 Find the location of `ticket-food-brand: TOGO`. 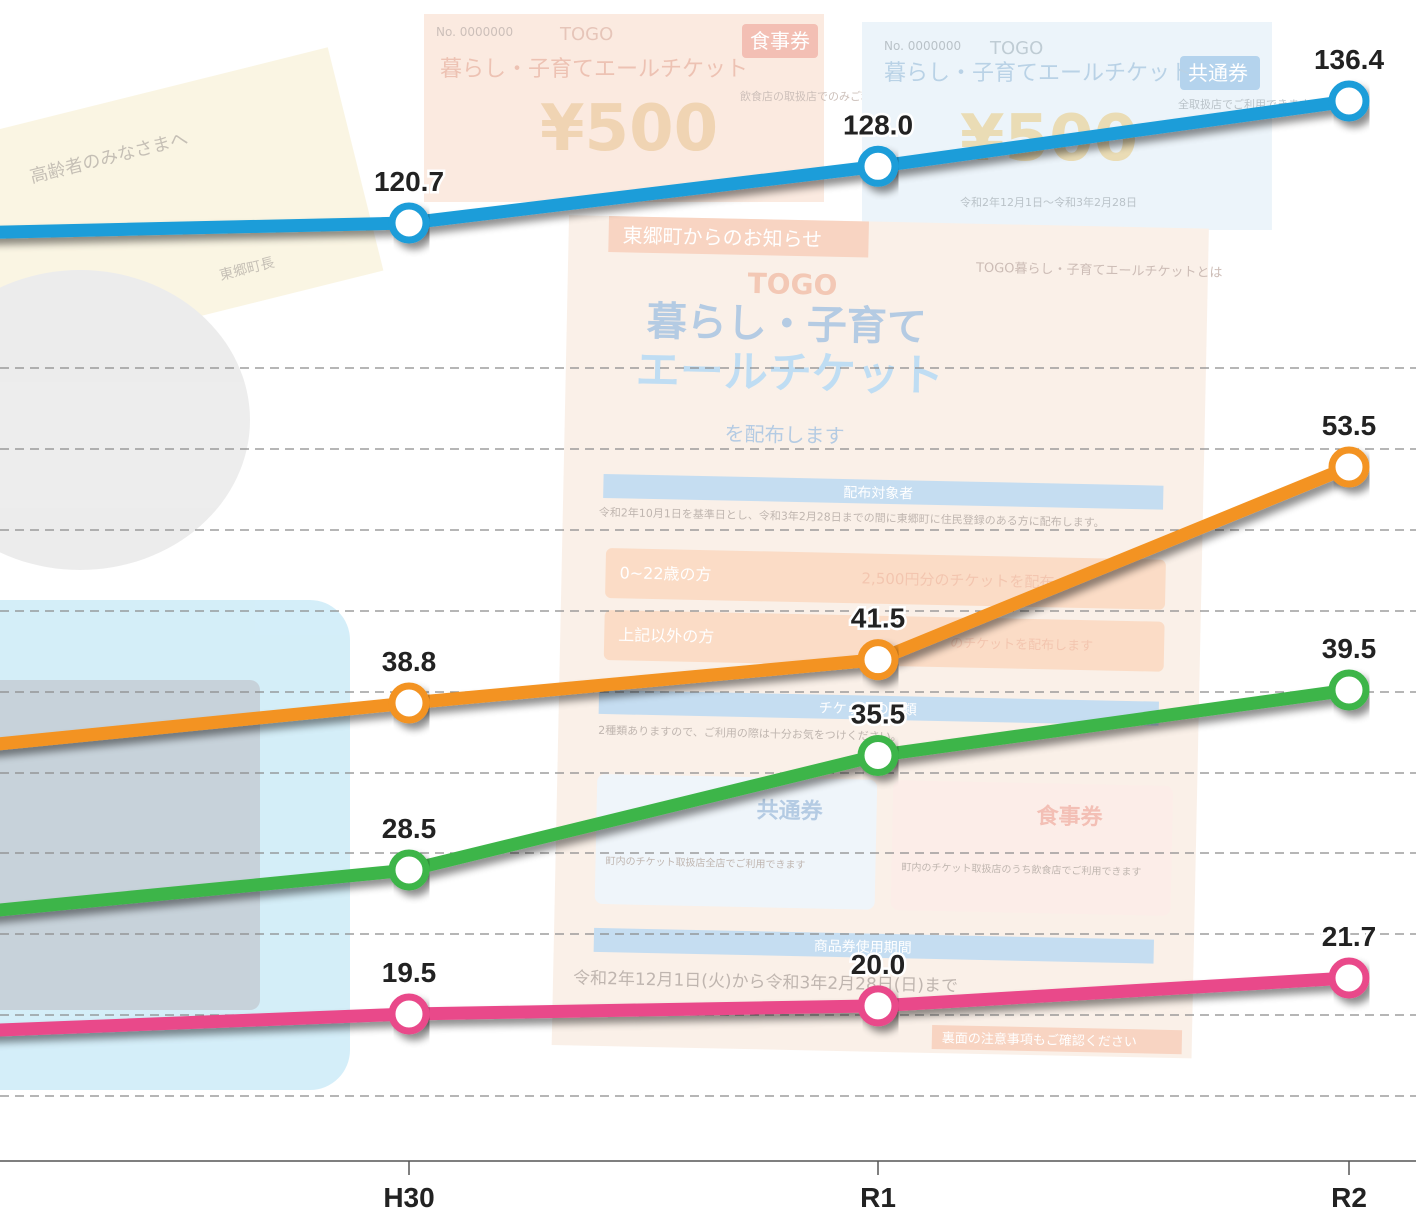

ticket-food-brand: TOGO is located at coordinates (586, 34).